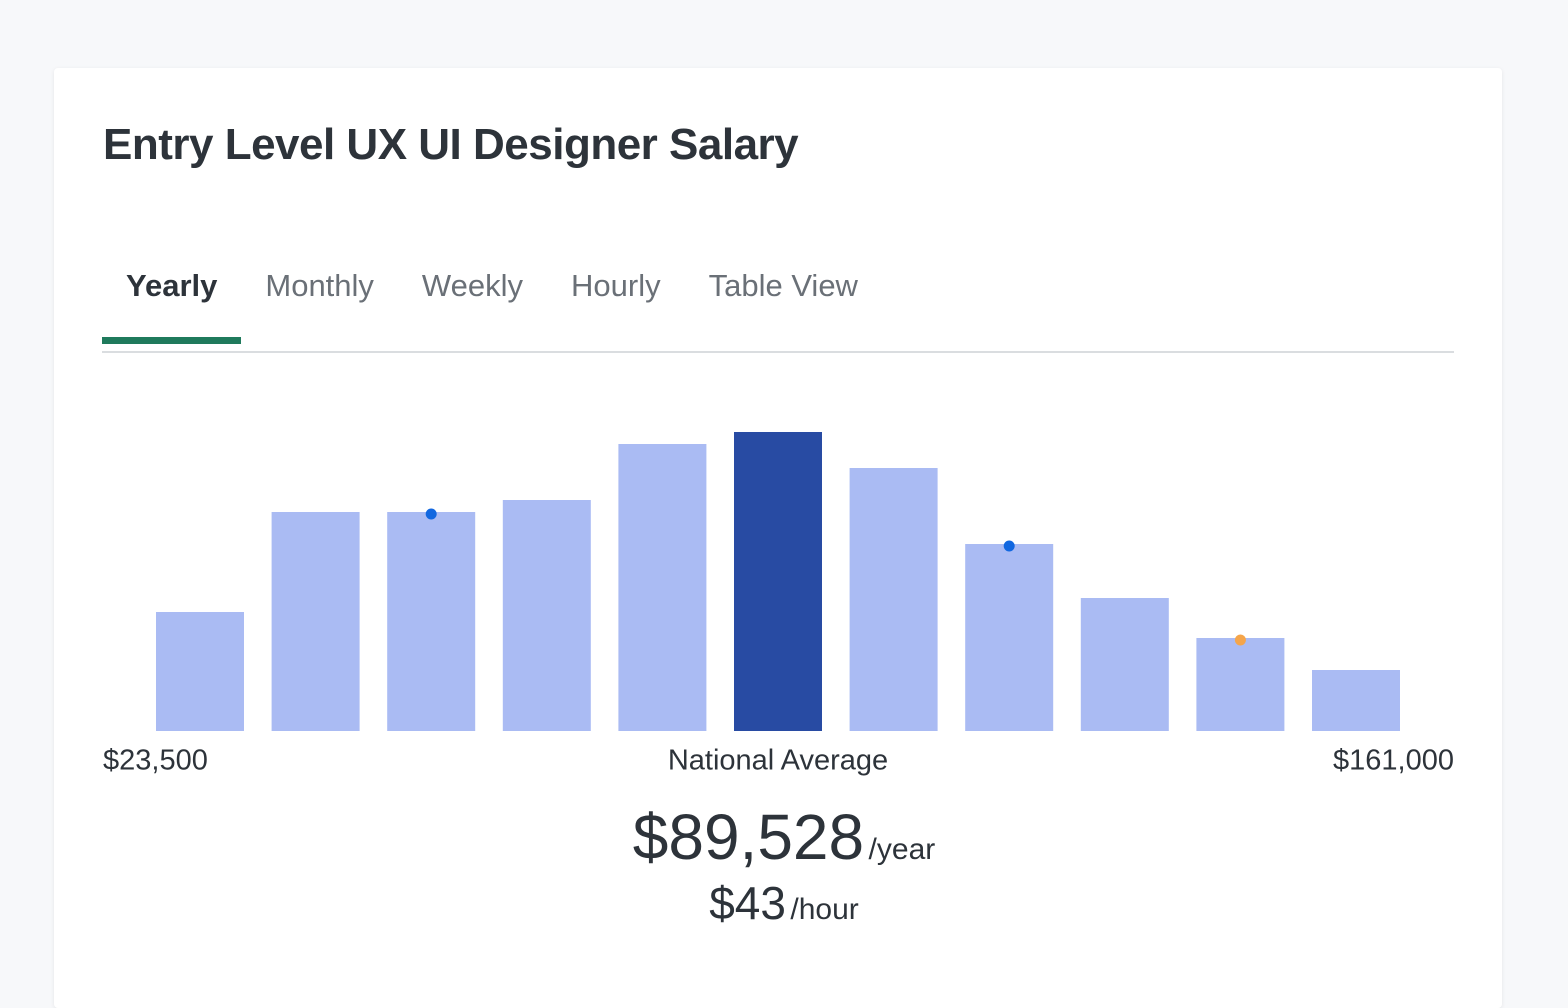 The width and height of the screenshot is (1568, 1008). Describe the element at coordinates (616, 285) in the screenshot. I see `tab: Hourly` at that location.